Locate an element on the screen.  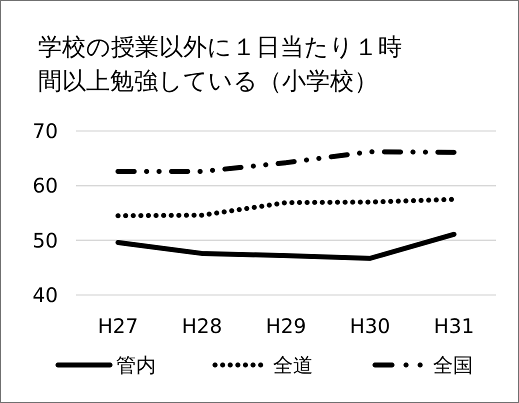
y-tick-label: 60 is located at coordinates (45, 186).